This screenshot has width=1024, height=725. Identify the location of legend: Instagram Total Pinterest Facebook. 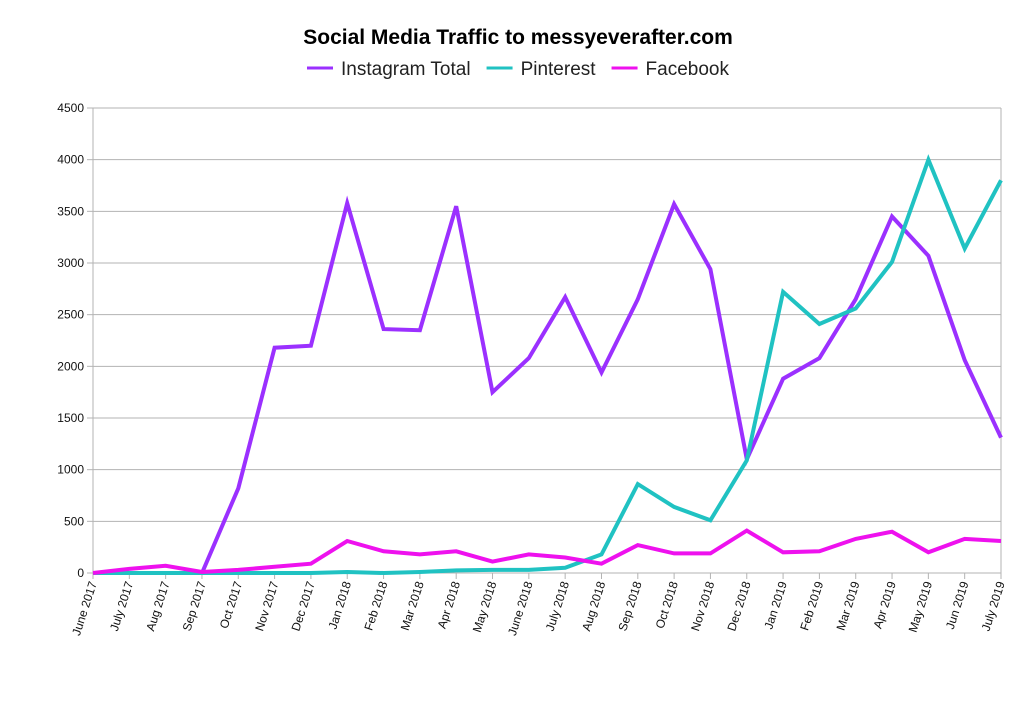
(518, 69).